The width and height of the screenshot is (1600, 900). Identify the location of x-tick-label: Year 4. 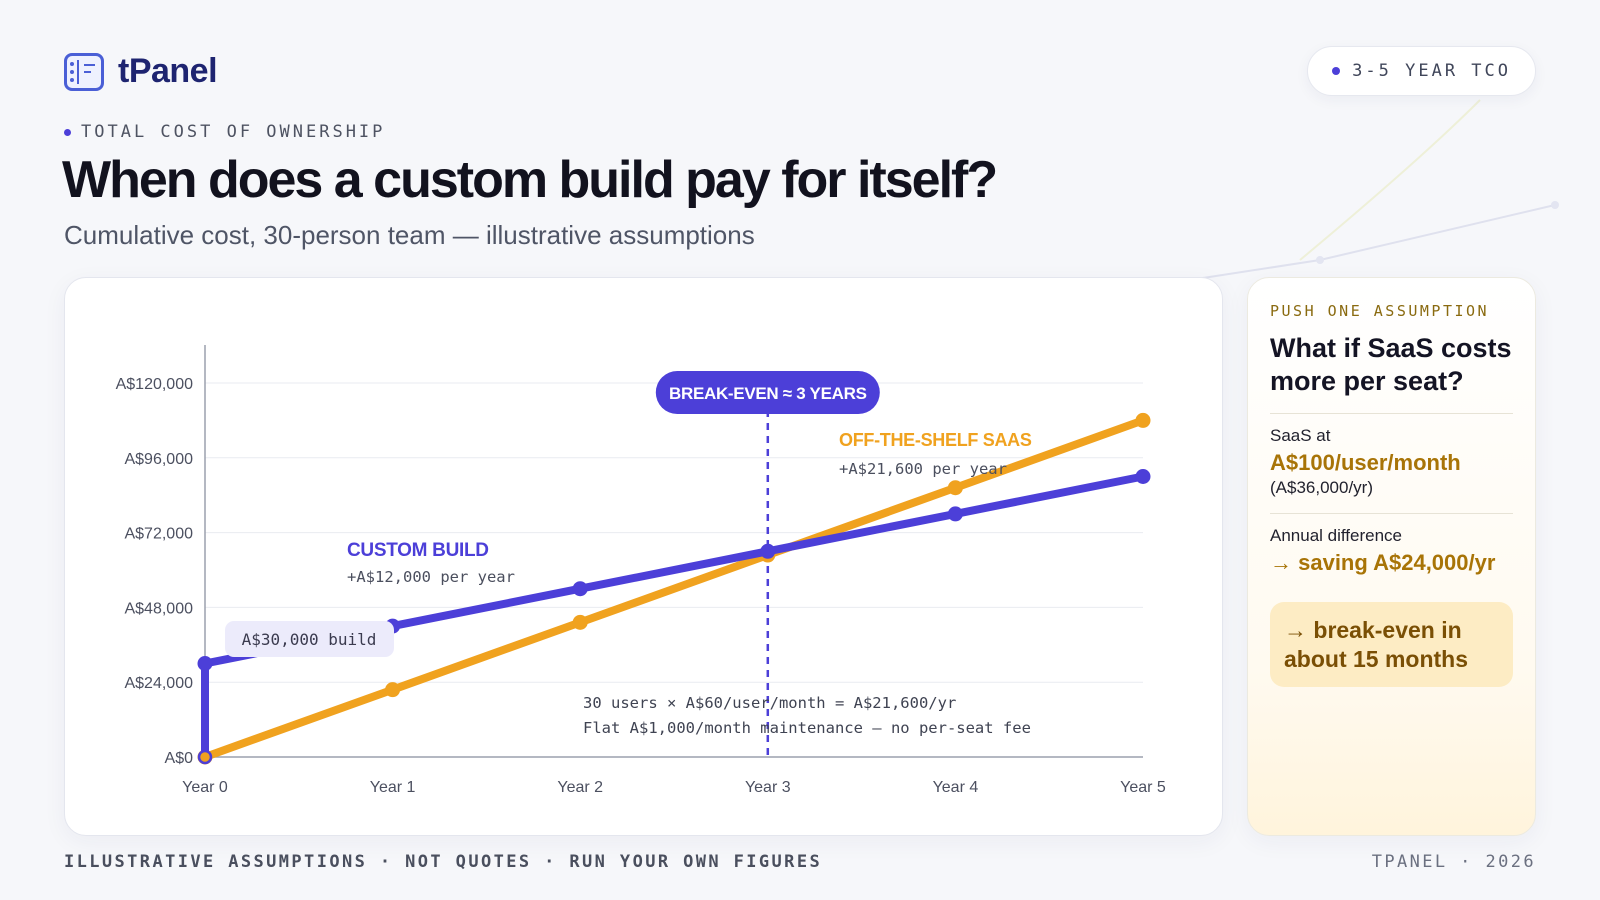
(956, 787).